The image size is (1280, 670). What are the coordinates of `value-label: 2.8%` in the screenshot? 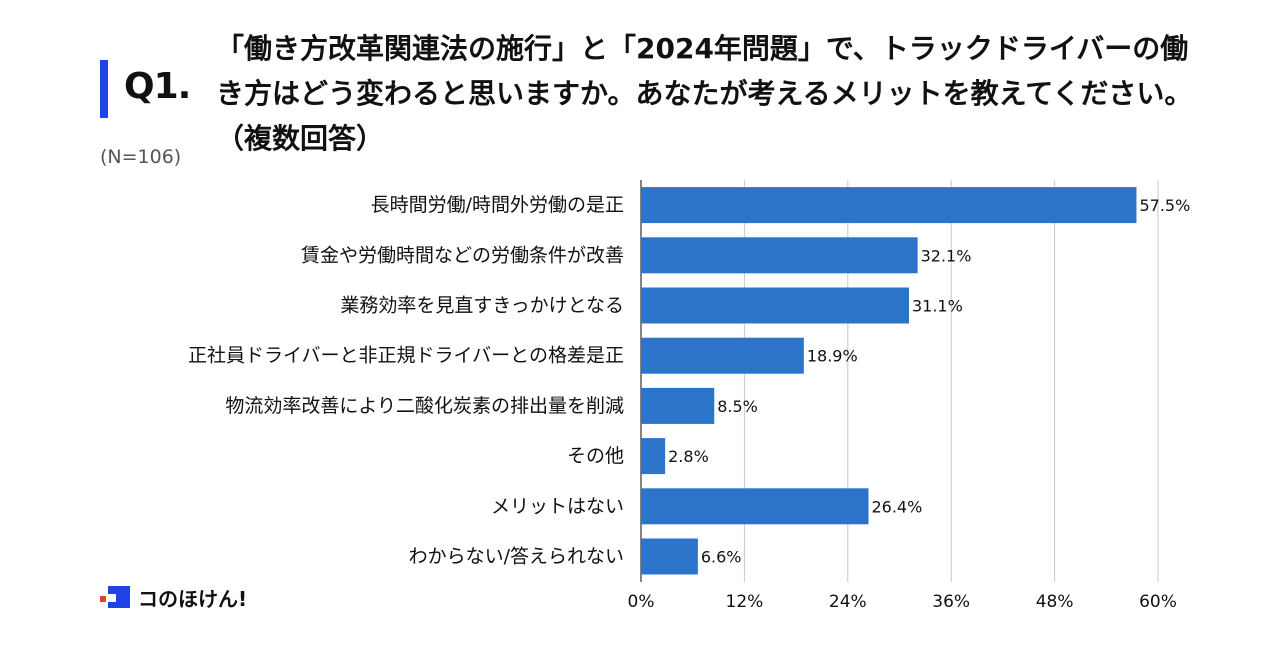 It's located at (688, 456).